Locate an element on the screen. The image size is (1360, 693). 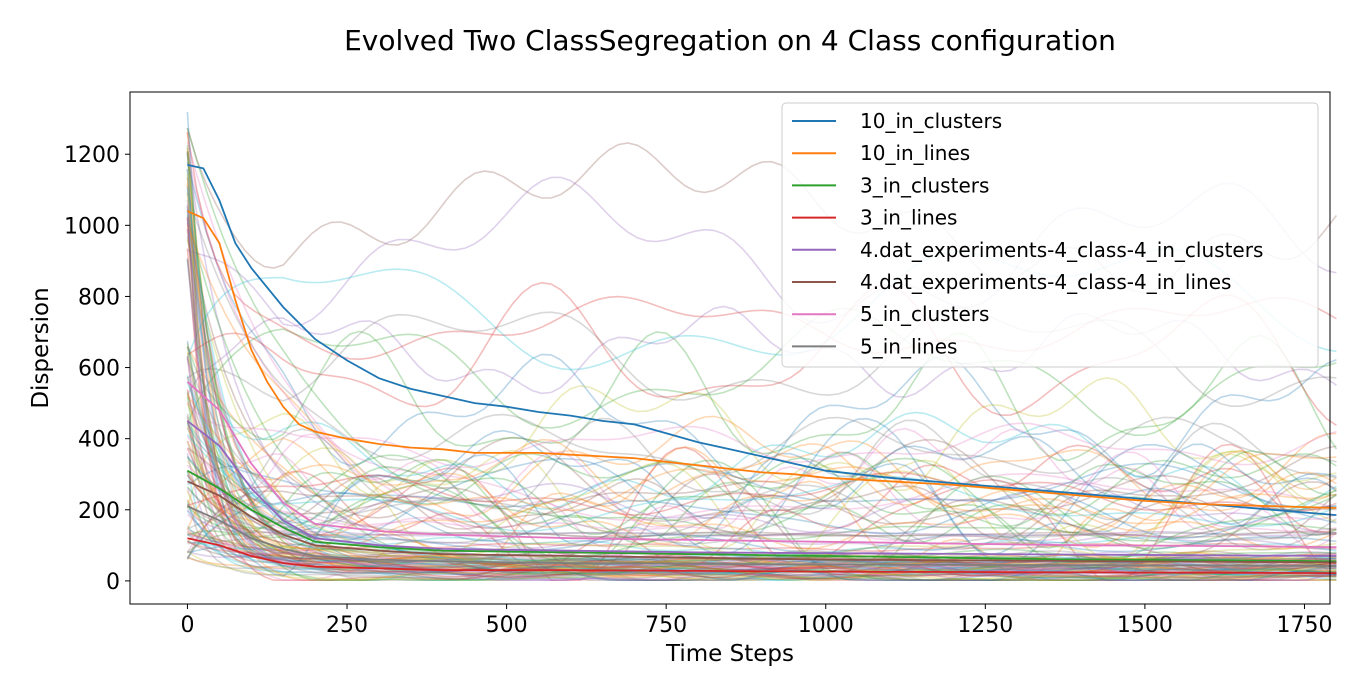
x-tick-label: 750 is located at coordinates (666, 625).